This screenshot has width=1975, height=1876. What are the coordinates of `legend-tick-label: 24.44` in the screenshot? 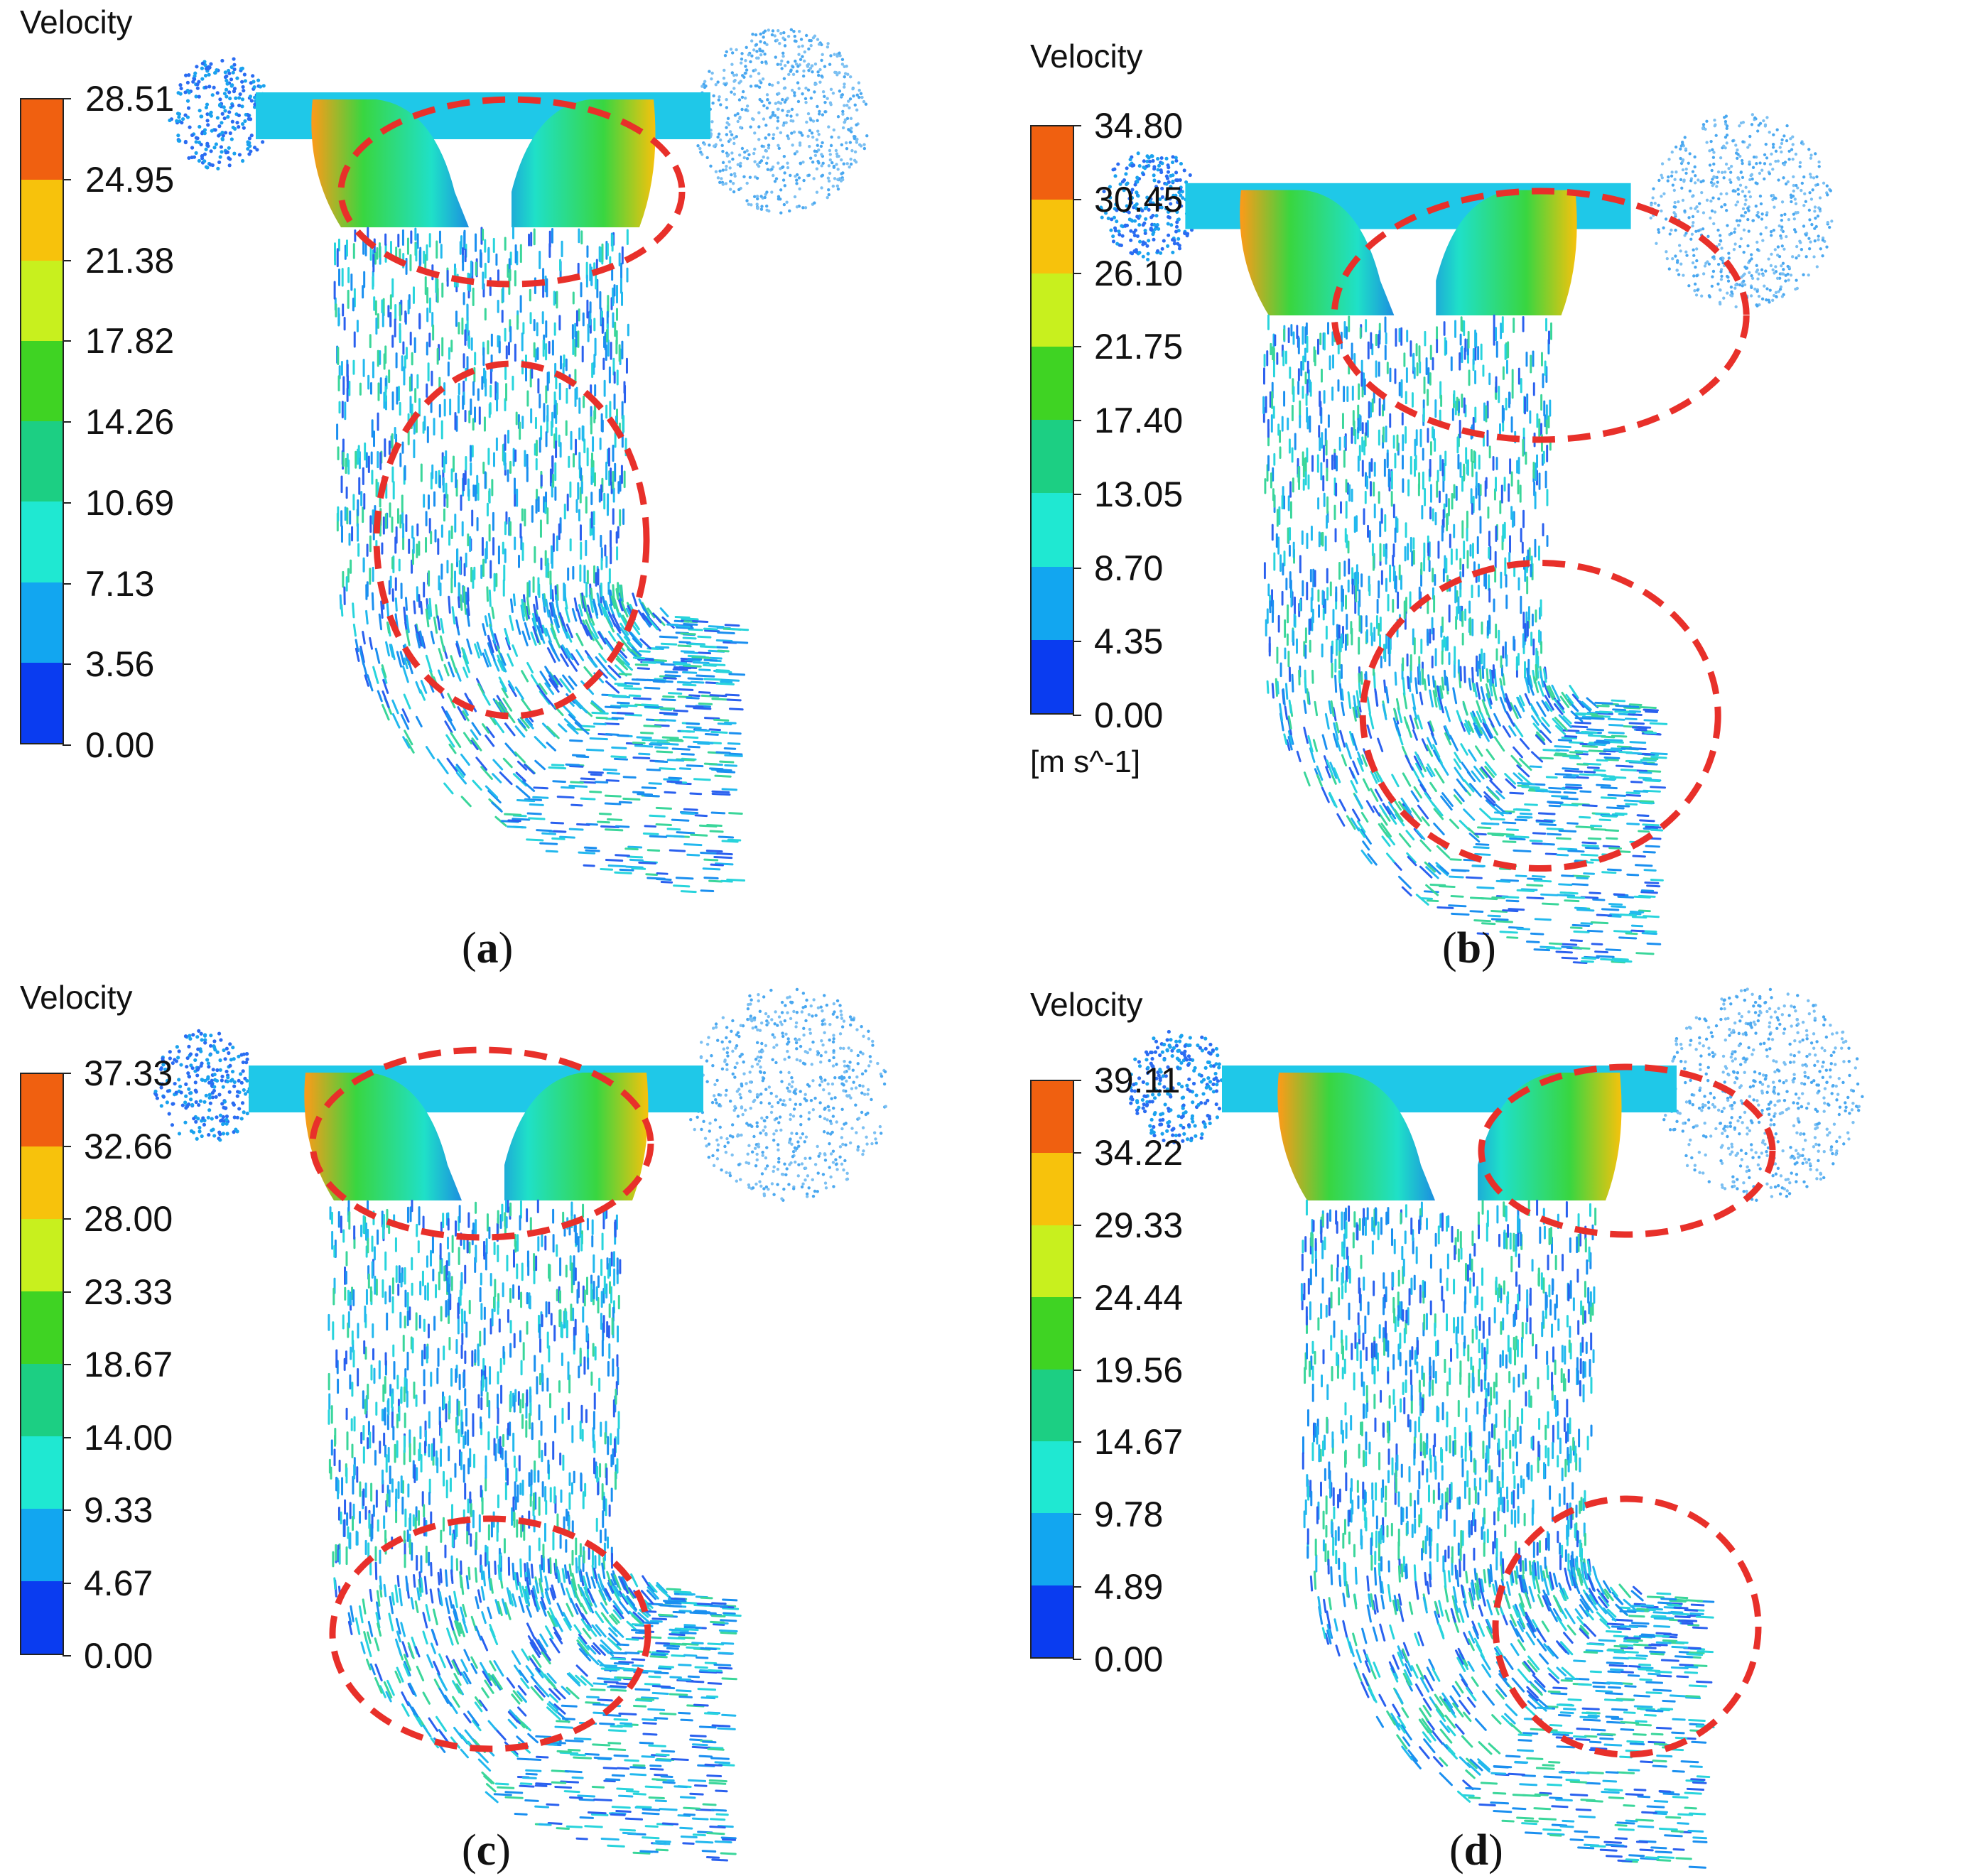 It's located at (1138, 1297).